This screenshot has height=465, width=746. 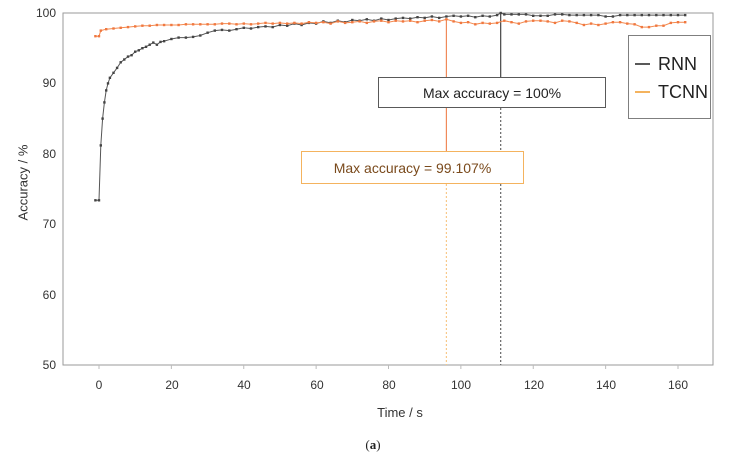 What do you see at coordinates (49, 83) in the screenshot?
I see `y-tick-90: 90` at bounding box center [49, 83].